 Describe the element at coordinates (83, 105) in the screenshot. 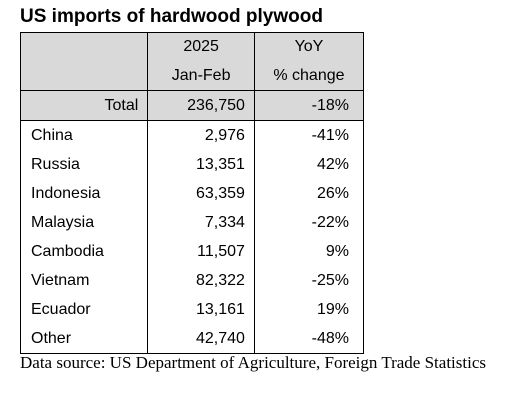

I see `total-label: Total` at that location.